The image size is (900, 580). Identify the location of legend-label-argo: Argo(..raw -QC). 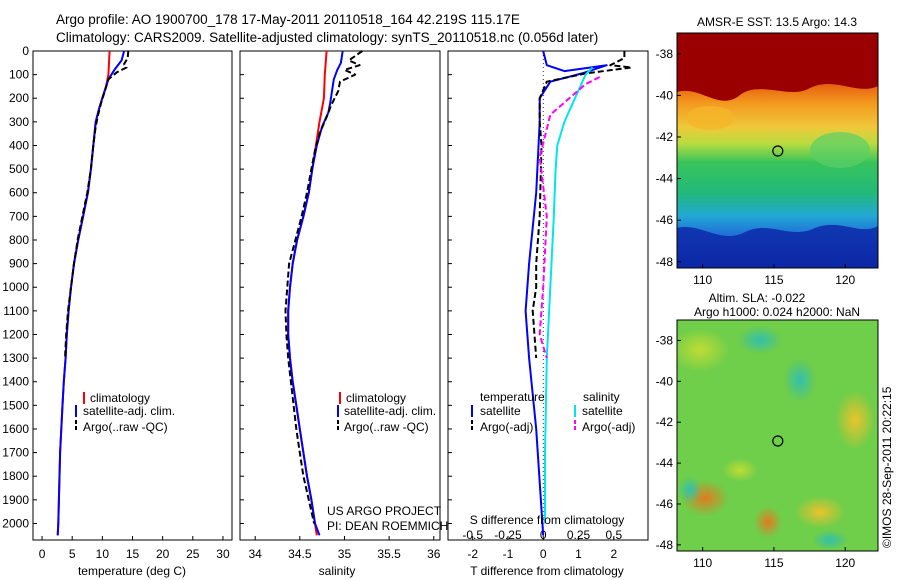
(125, 427).